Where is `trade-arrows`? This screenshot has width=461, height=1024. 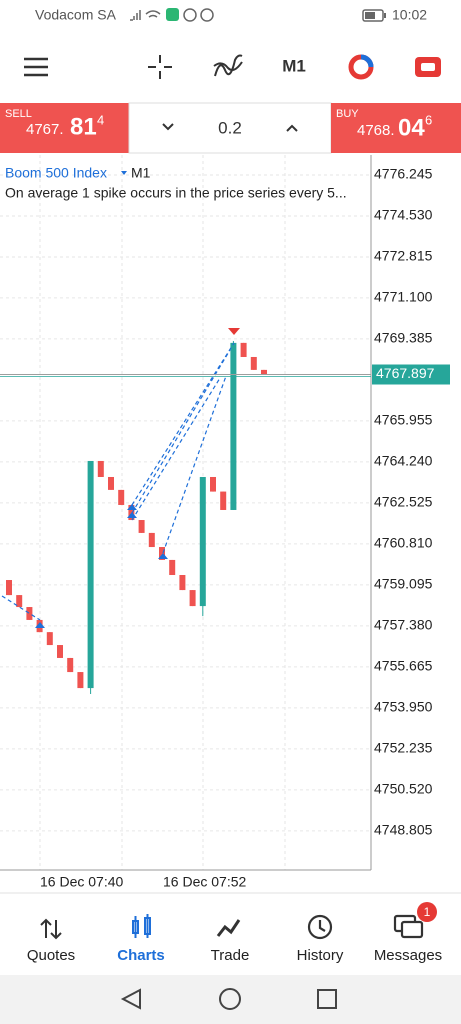 trade-arrows is located at coordinates (137, 478).